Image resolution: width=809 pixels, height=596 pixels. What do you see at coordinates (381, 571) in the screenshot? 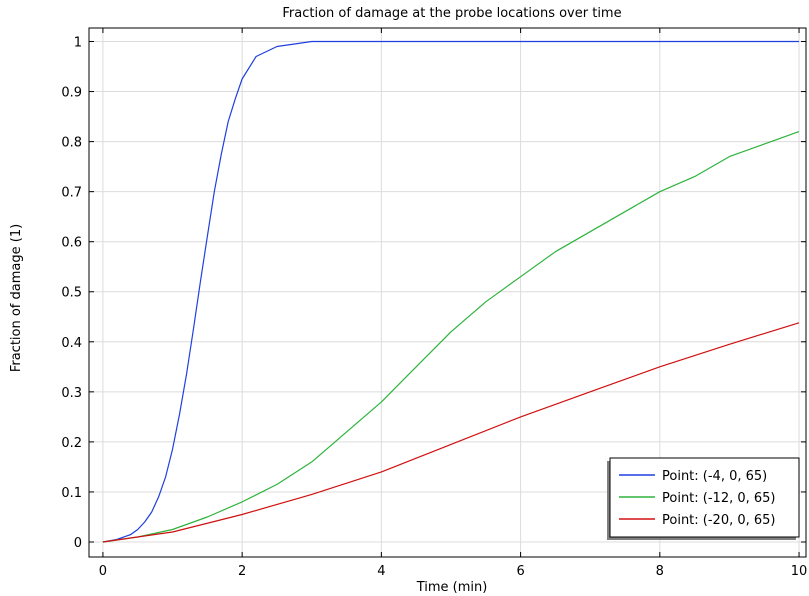
I see `x-tick-label: 4` at bounding box center [381, 571].